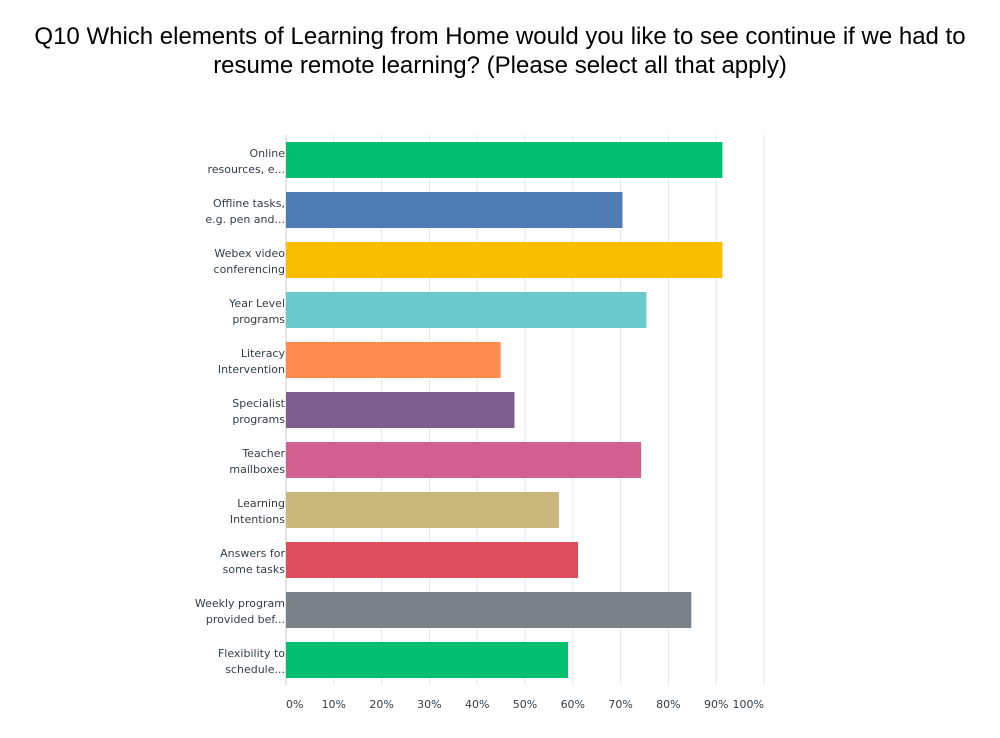  What do you see at coordinates (429, 704) in the screenshot?
I see `x-tick-label: 30%` at bounding box center [429, 704].